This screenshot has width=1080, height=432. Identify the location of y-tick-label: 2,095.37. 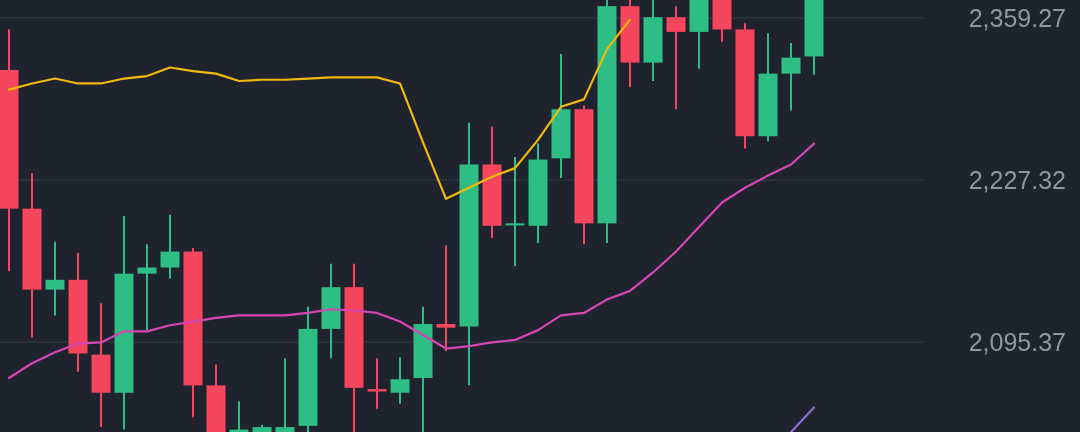
(1017, 341).